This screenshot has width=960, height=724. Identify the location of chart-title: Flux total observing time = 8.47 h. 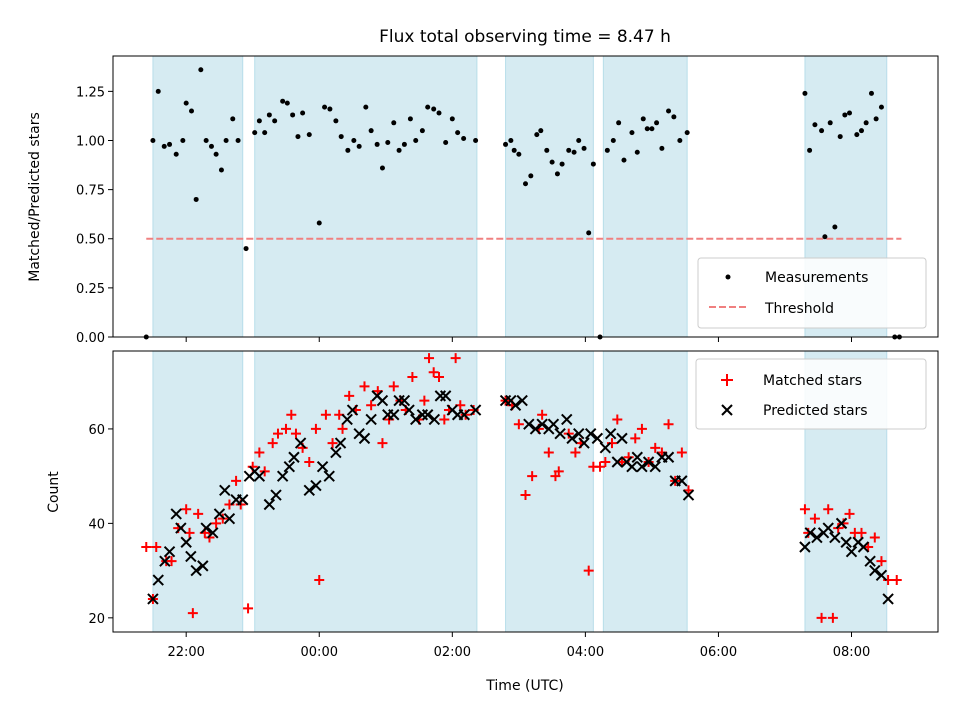
(525, 37).